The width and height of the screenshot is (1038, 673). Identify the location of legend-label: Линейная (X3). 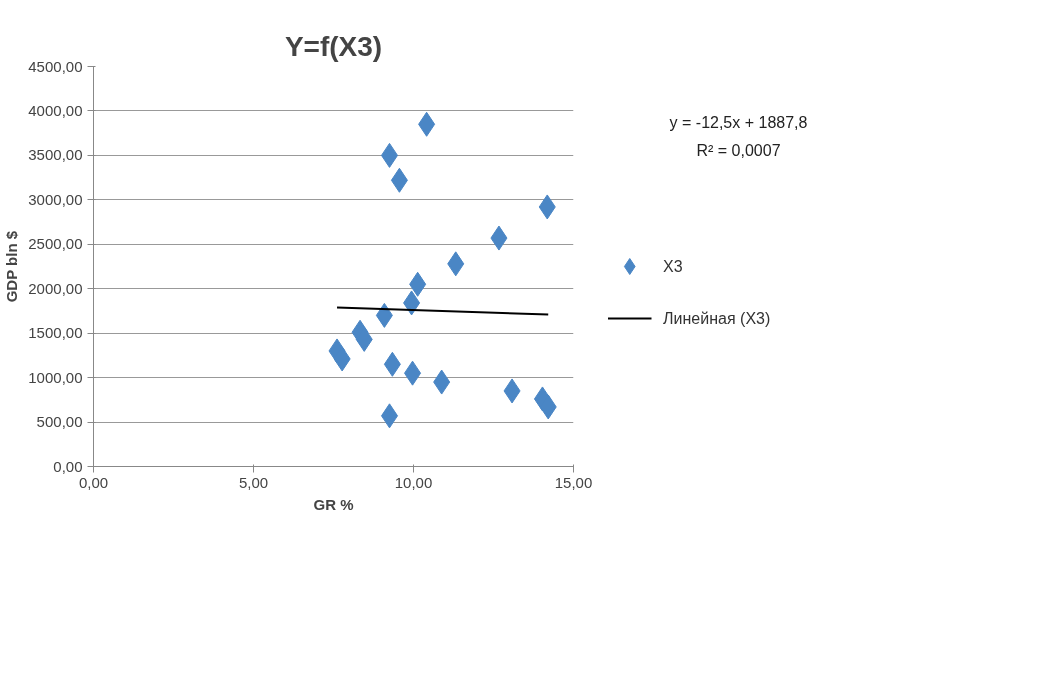
(717, 318).